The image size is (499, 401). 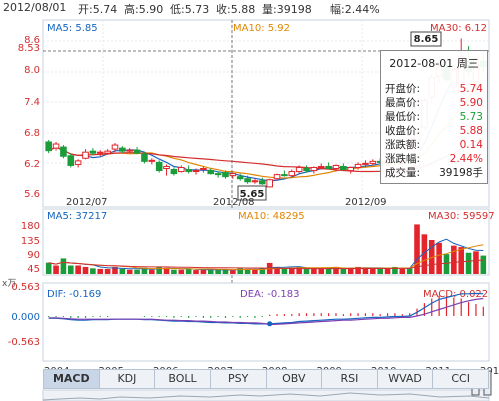 I want to click on tab-wvad: WVAD, so click(x=406, y=379).